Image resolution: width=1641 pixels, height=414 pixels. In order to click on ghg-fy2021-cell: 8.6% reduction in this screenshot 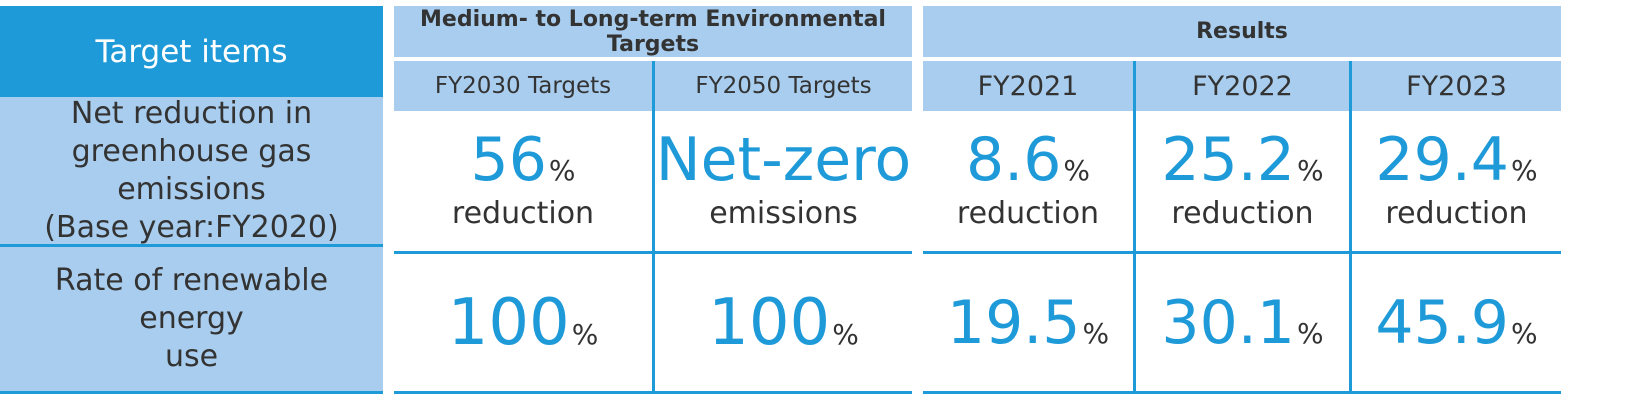, I will do `click(1028, 181)`.